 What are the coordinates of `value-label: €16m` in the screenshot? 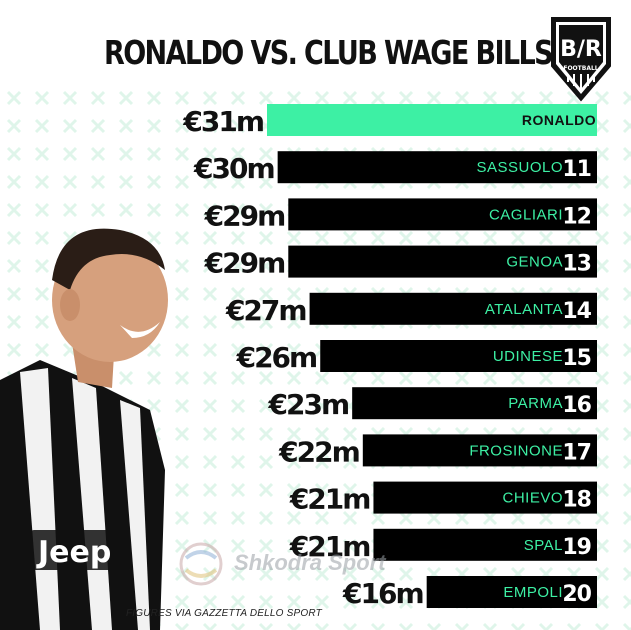 It's located at (382, 593).